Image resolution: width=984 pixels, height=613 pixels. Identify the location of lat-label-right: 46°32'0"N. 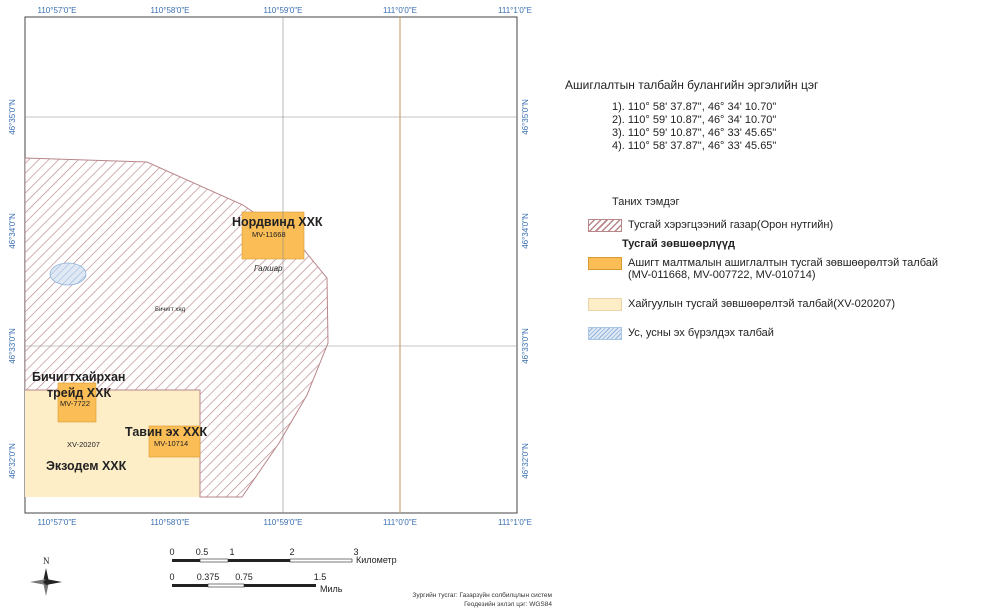
(525, 461).